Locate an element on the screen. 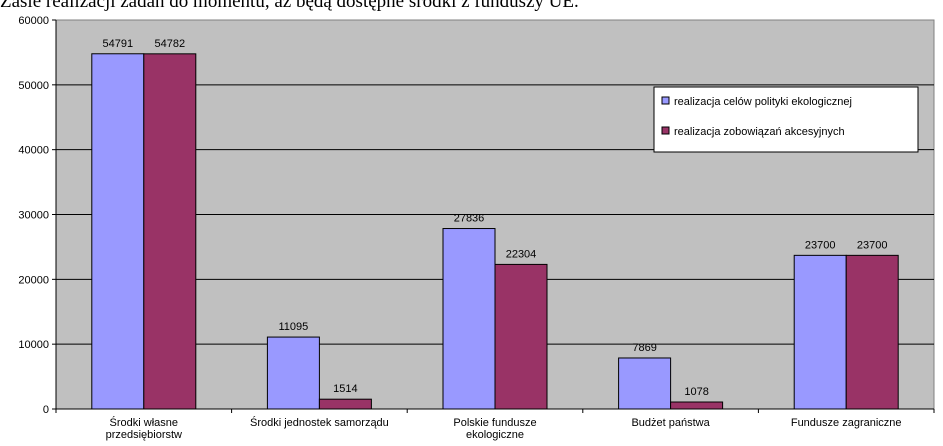 This screenshot has height=446, width=943. category-label: Fundusze zagraniczne is located at coordinates (846, 423).